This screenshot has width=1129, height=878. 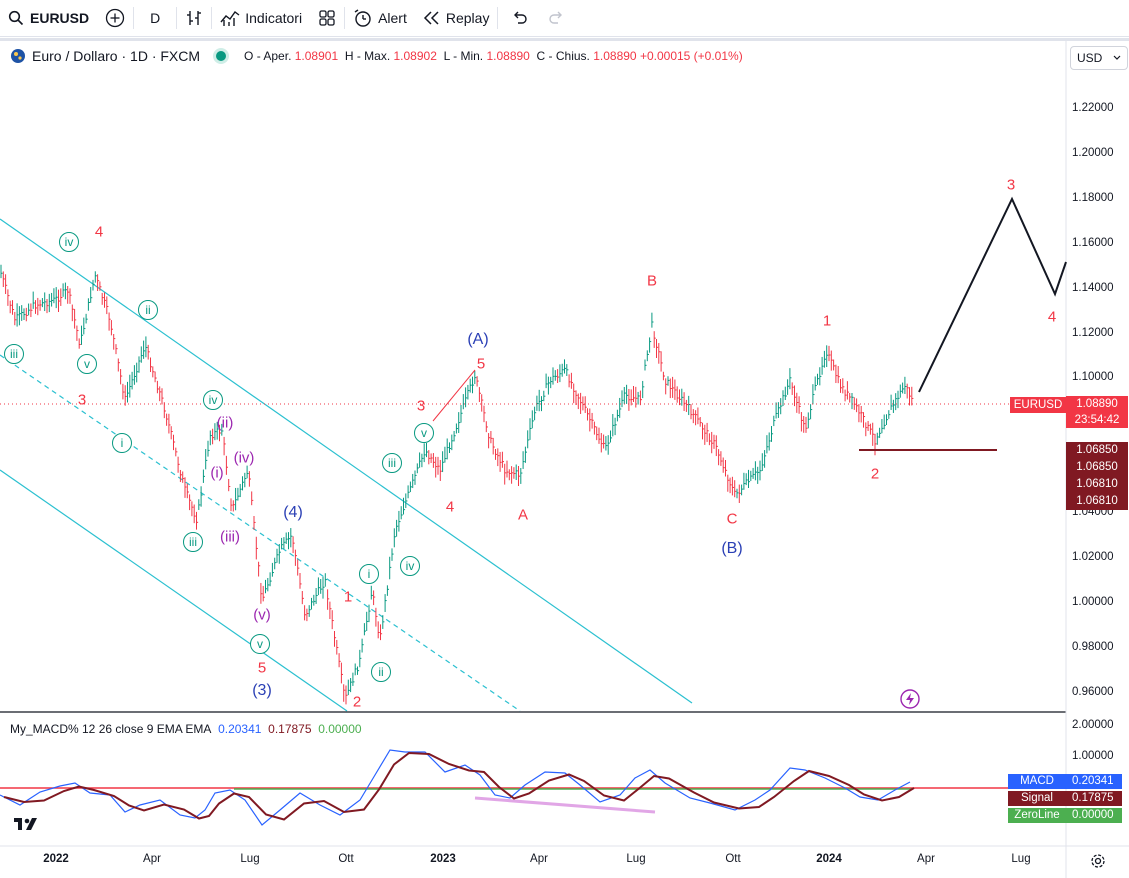 I want to click on wave-label: B, so click(x=652, y=281).